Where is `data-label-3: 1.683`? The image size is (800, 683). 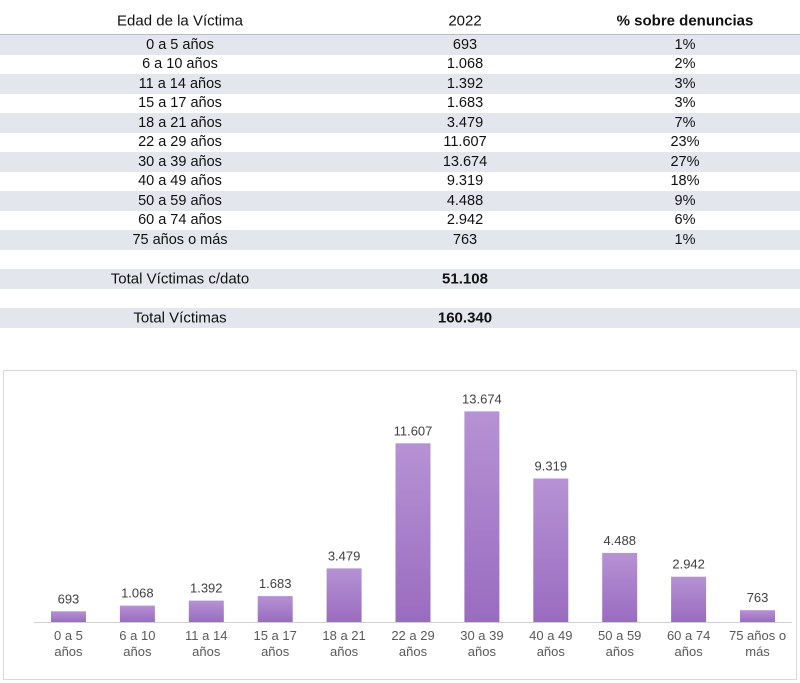 data-label-3: 1.683 is located at coordinates (275, 583).